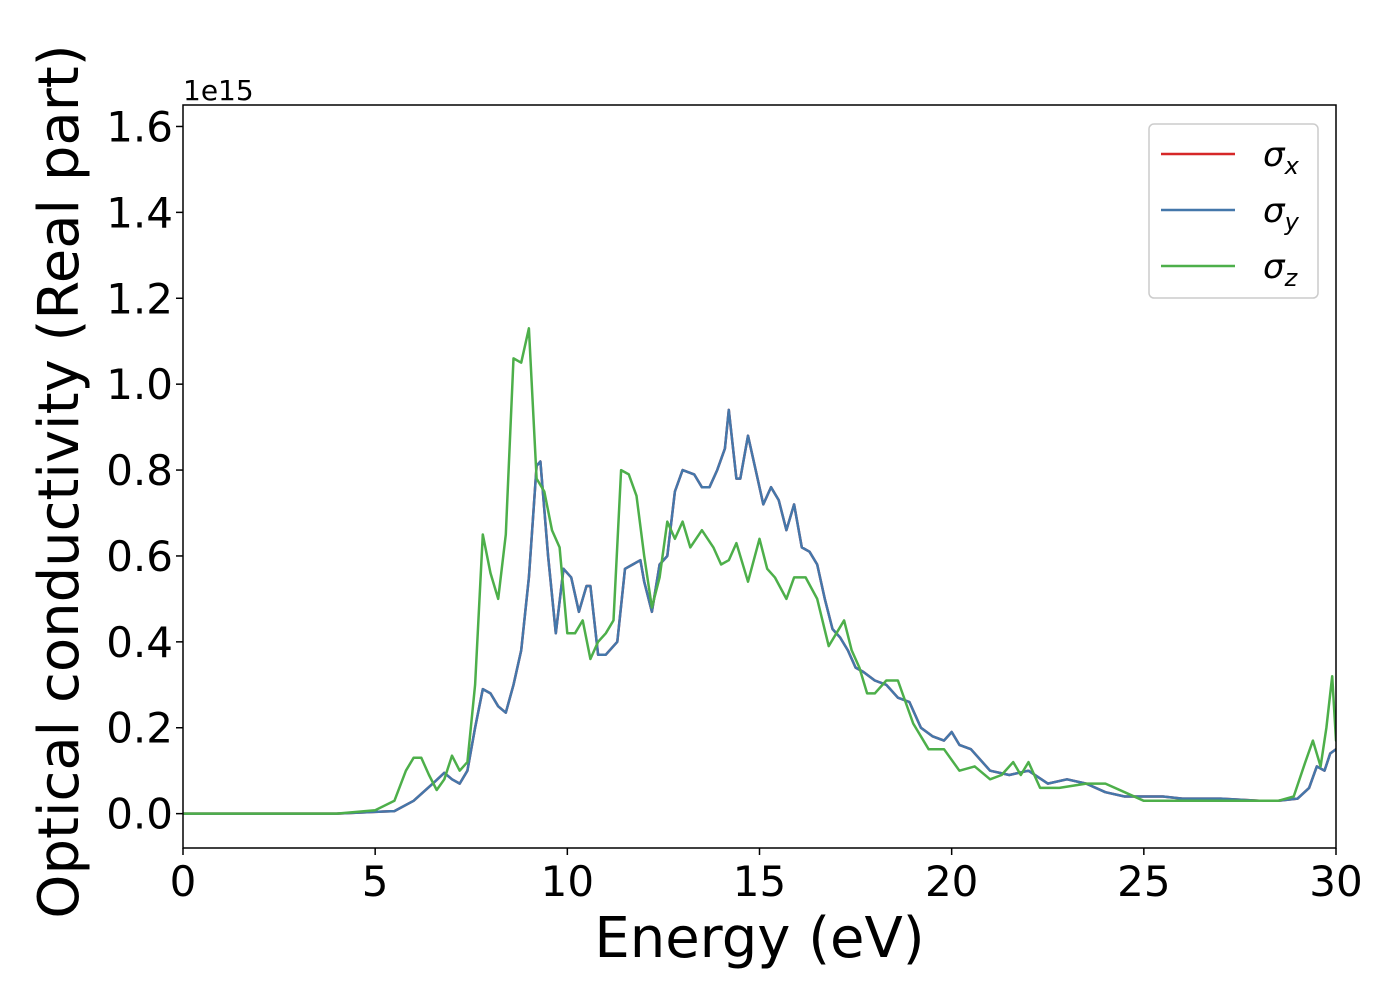 This screenshot has width=1400, height=1000. Describe the element at coordinates (139, 642) in the screenshot. I see `y-tick-label: 0.4` at that location.